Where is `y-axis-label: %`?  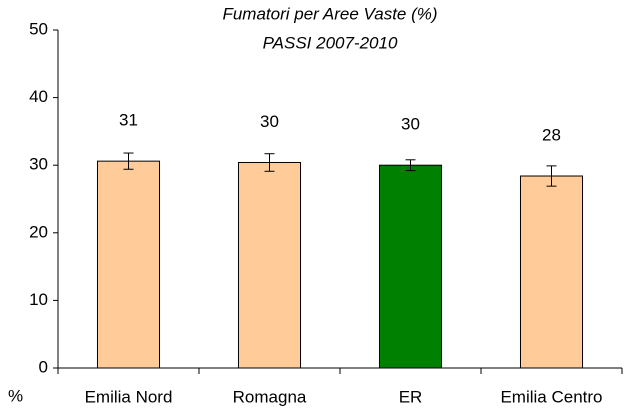
y-axis-label: % is located at coordinates (15, 395).